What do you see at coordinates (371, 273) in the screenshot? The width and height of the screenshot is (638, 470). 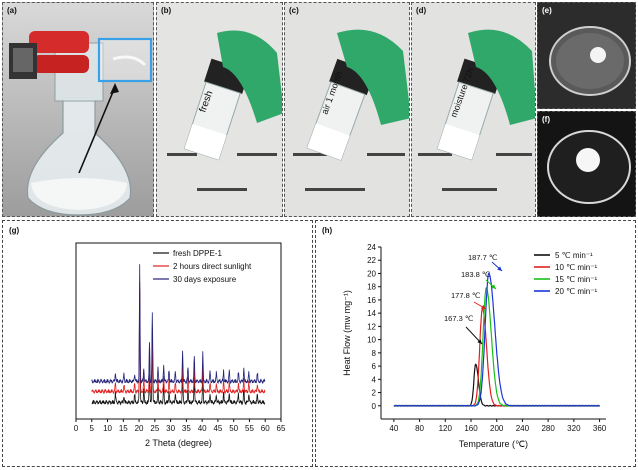 I see `y-tick-label: 20` at bounding box center [371, 273].